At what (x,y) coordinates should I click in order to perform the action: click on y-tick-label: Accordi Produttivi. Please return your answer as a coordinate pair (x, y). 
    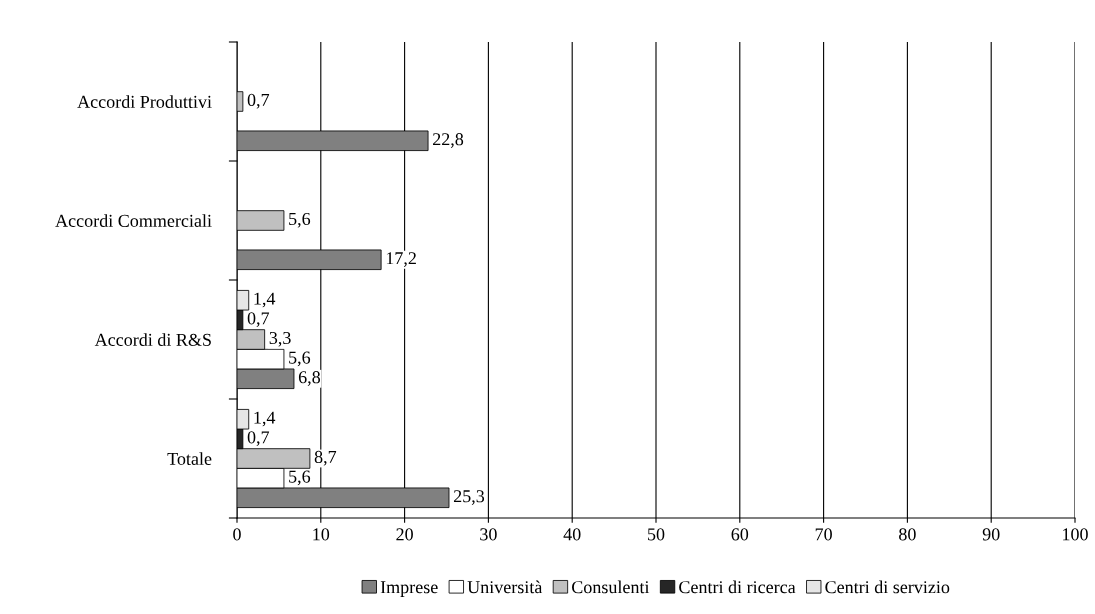
    Looking at the image, I should click on (144, 101).